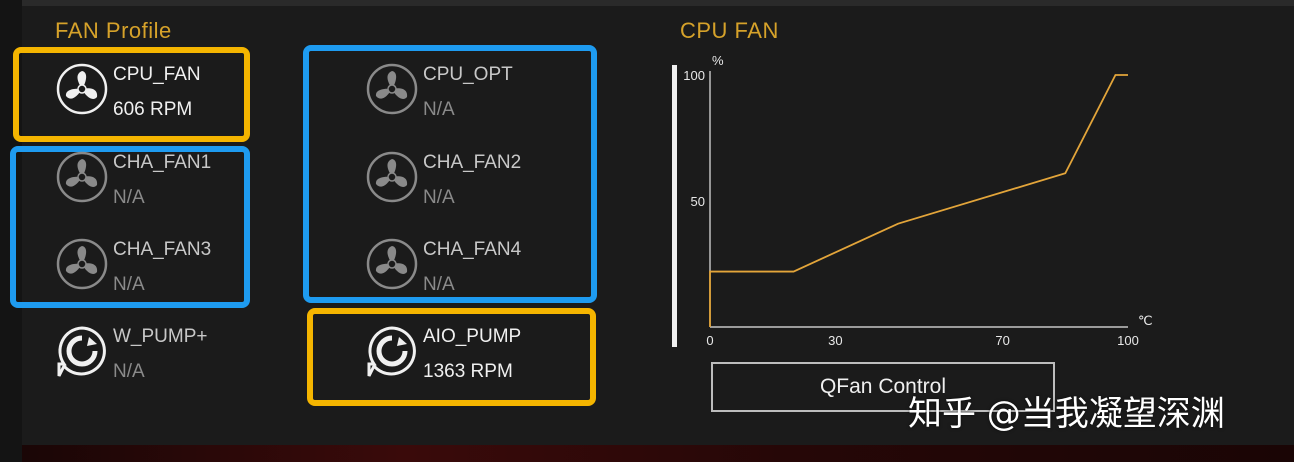 The image size is (1294, 462). Describe the element at coordinates (835, 340) in the screenshot. I see `x-tick-label: 30` at that location.